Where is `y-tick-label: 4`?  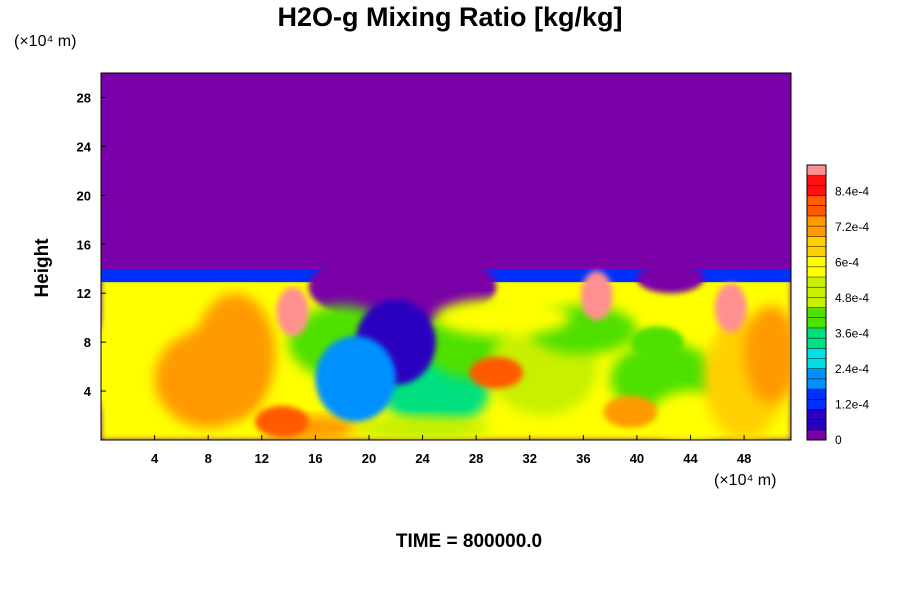 y-tick-label: 4 is located at coordinates (88, 391).